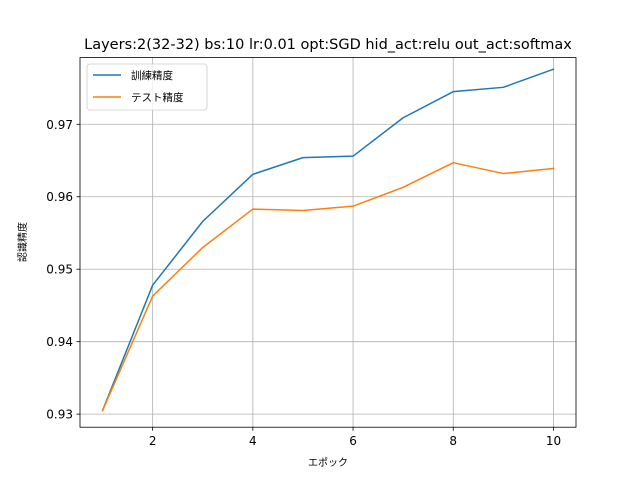 This screenshot has height=480, width=640. I want to click on x-tick-label: 10, so click(553, 441).